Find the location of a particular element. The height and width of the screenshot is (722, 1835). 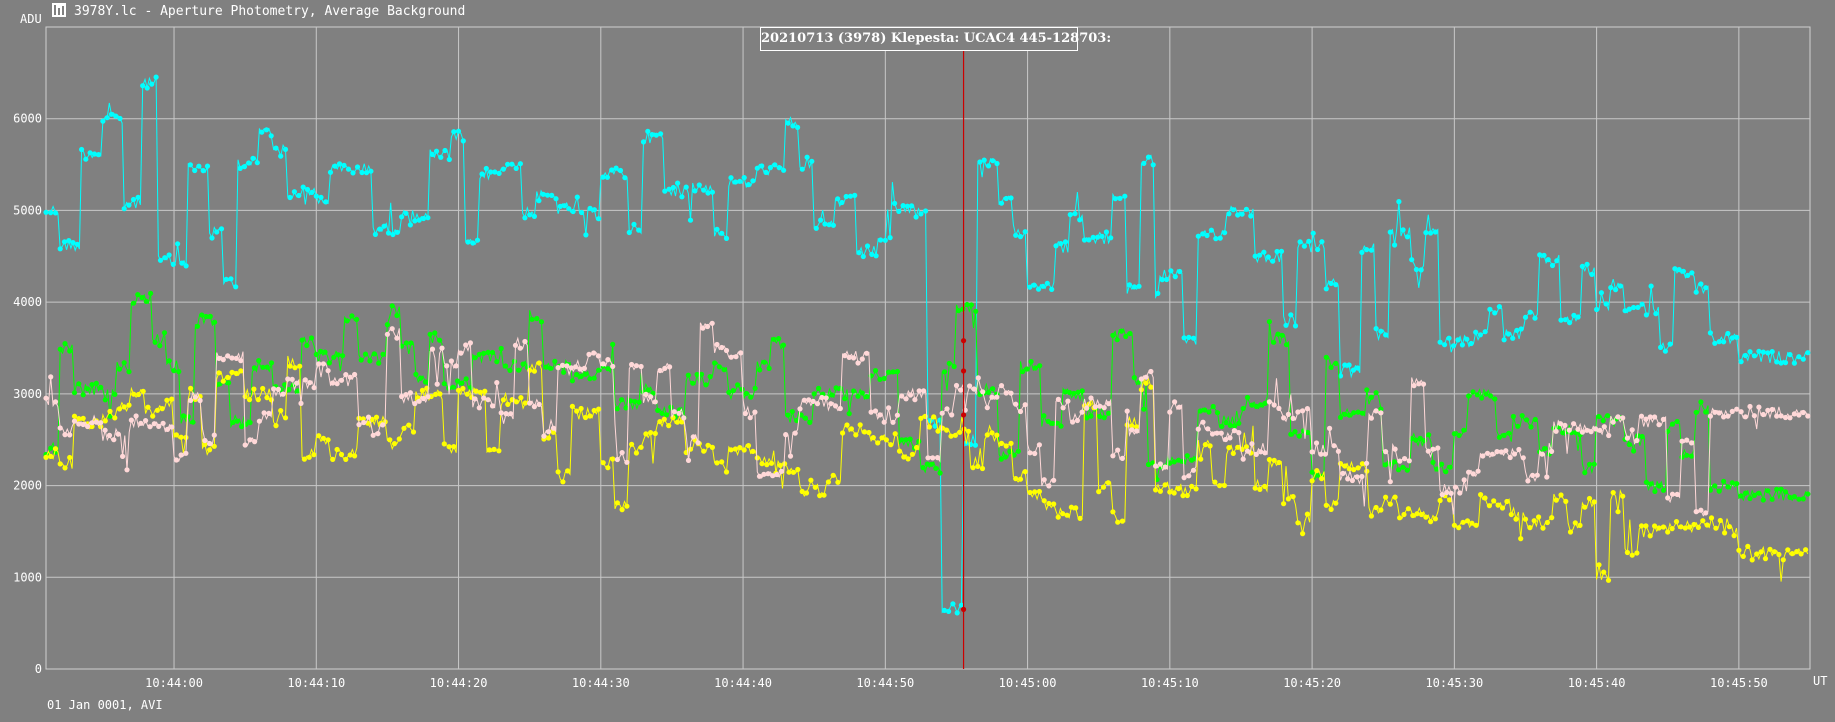

x-tick-label: 10:45:50 is located at coordinates (1739, 683).